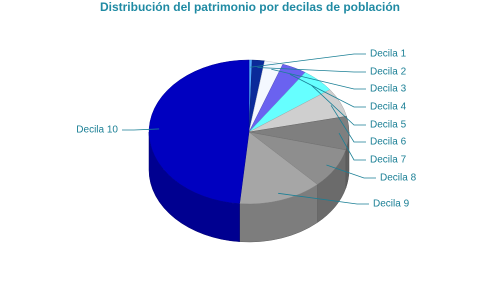  Describe the element at coordinates (391, 204) in the screenshot. I see `slice-label: Decila 9` at that location.